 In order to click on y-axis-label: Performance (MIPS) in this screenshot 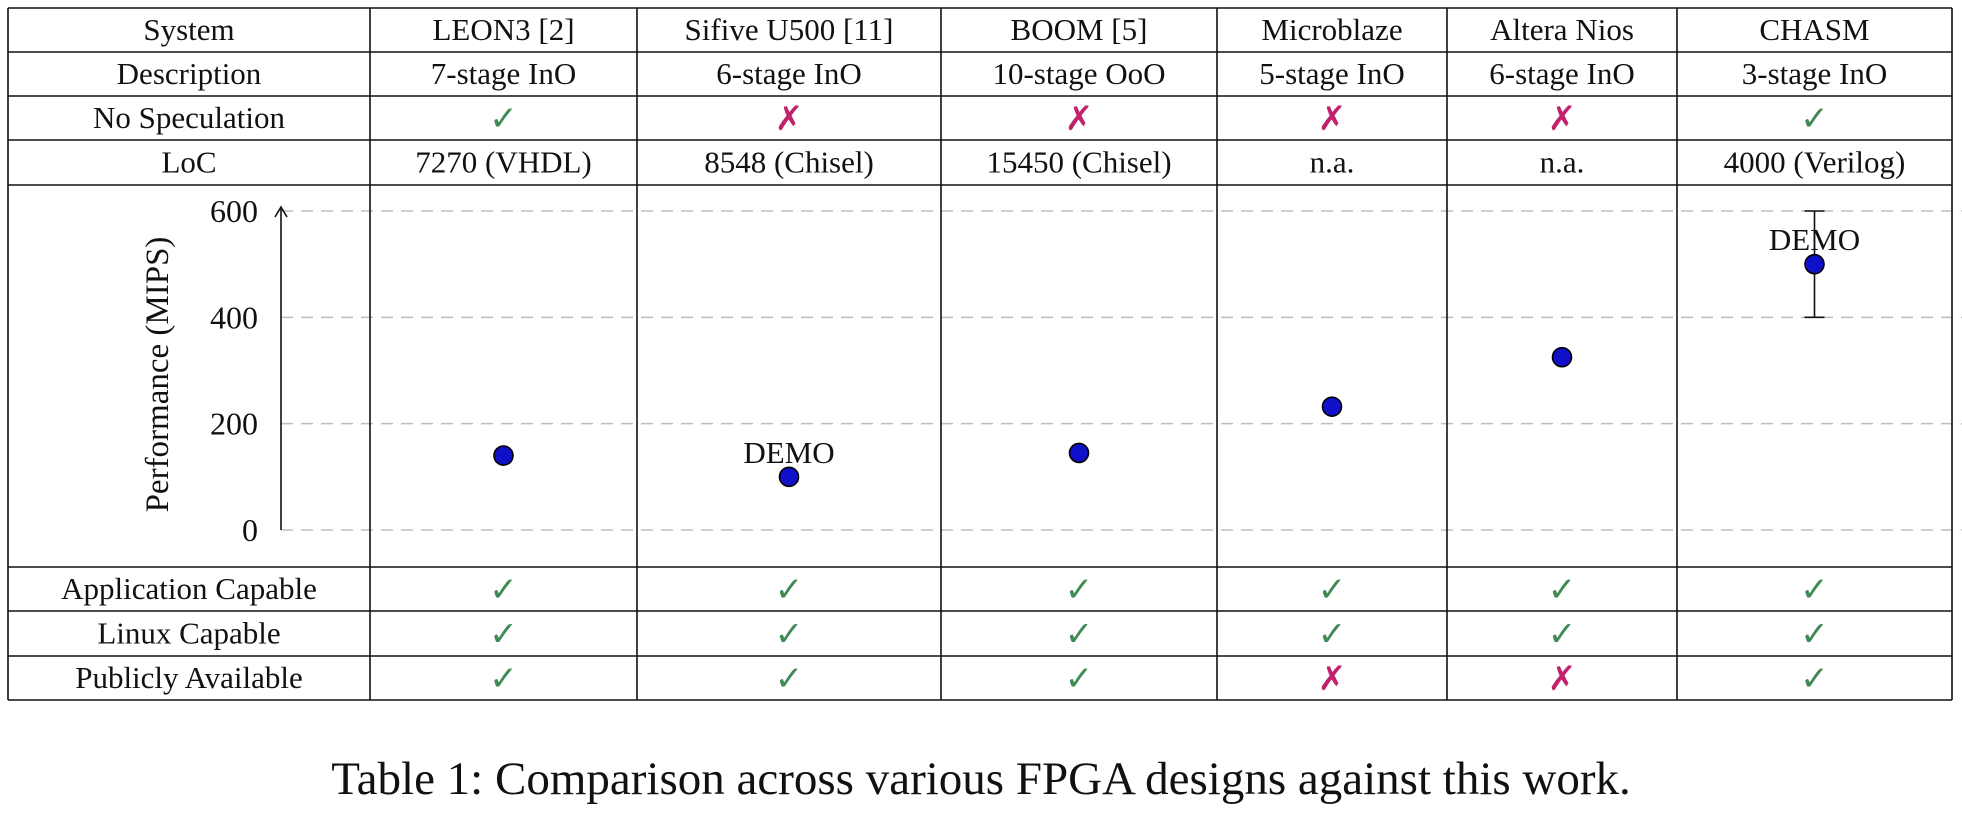, I will do `click(158, 375)`.